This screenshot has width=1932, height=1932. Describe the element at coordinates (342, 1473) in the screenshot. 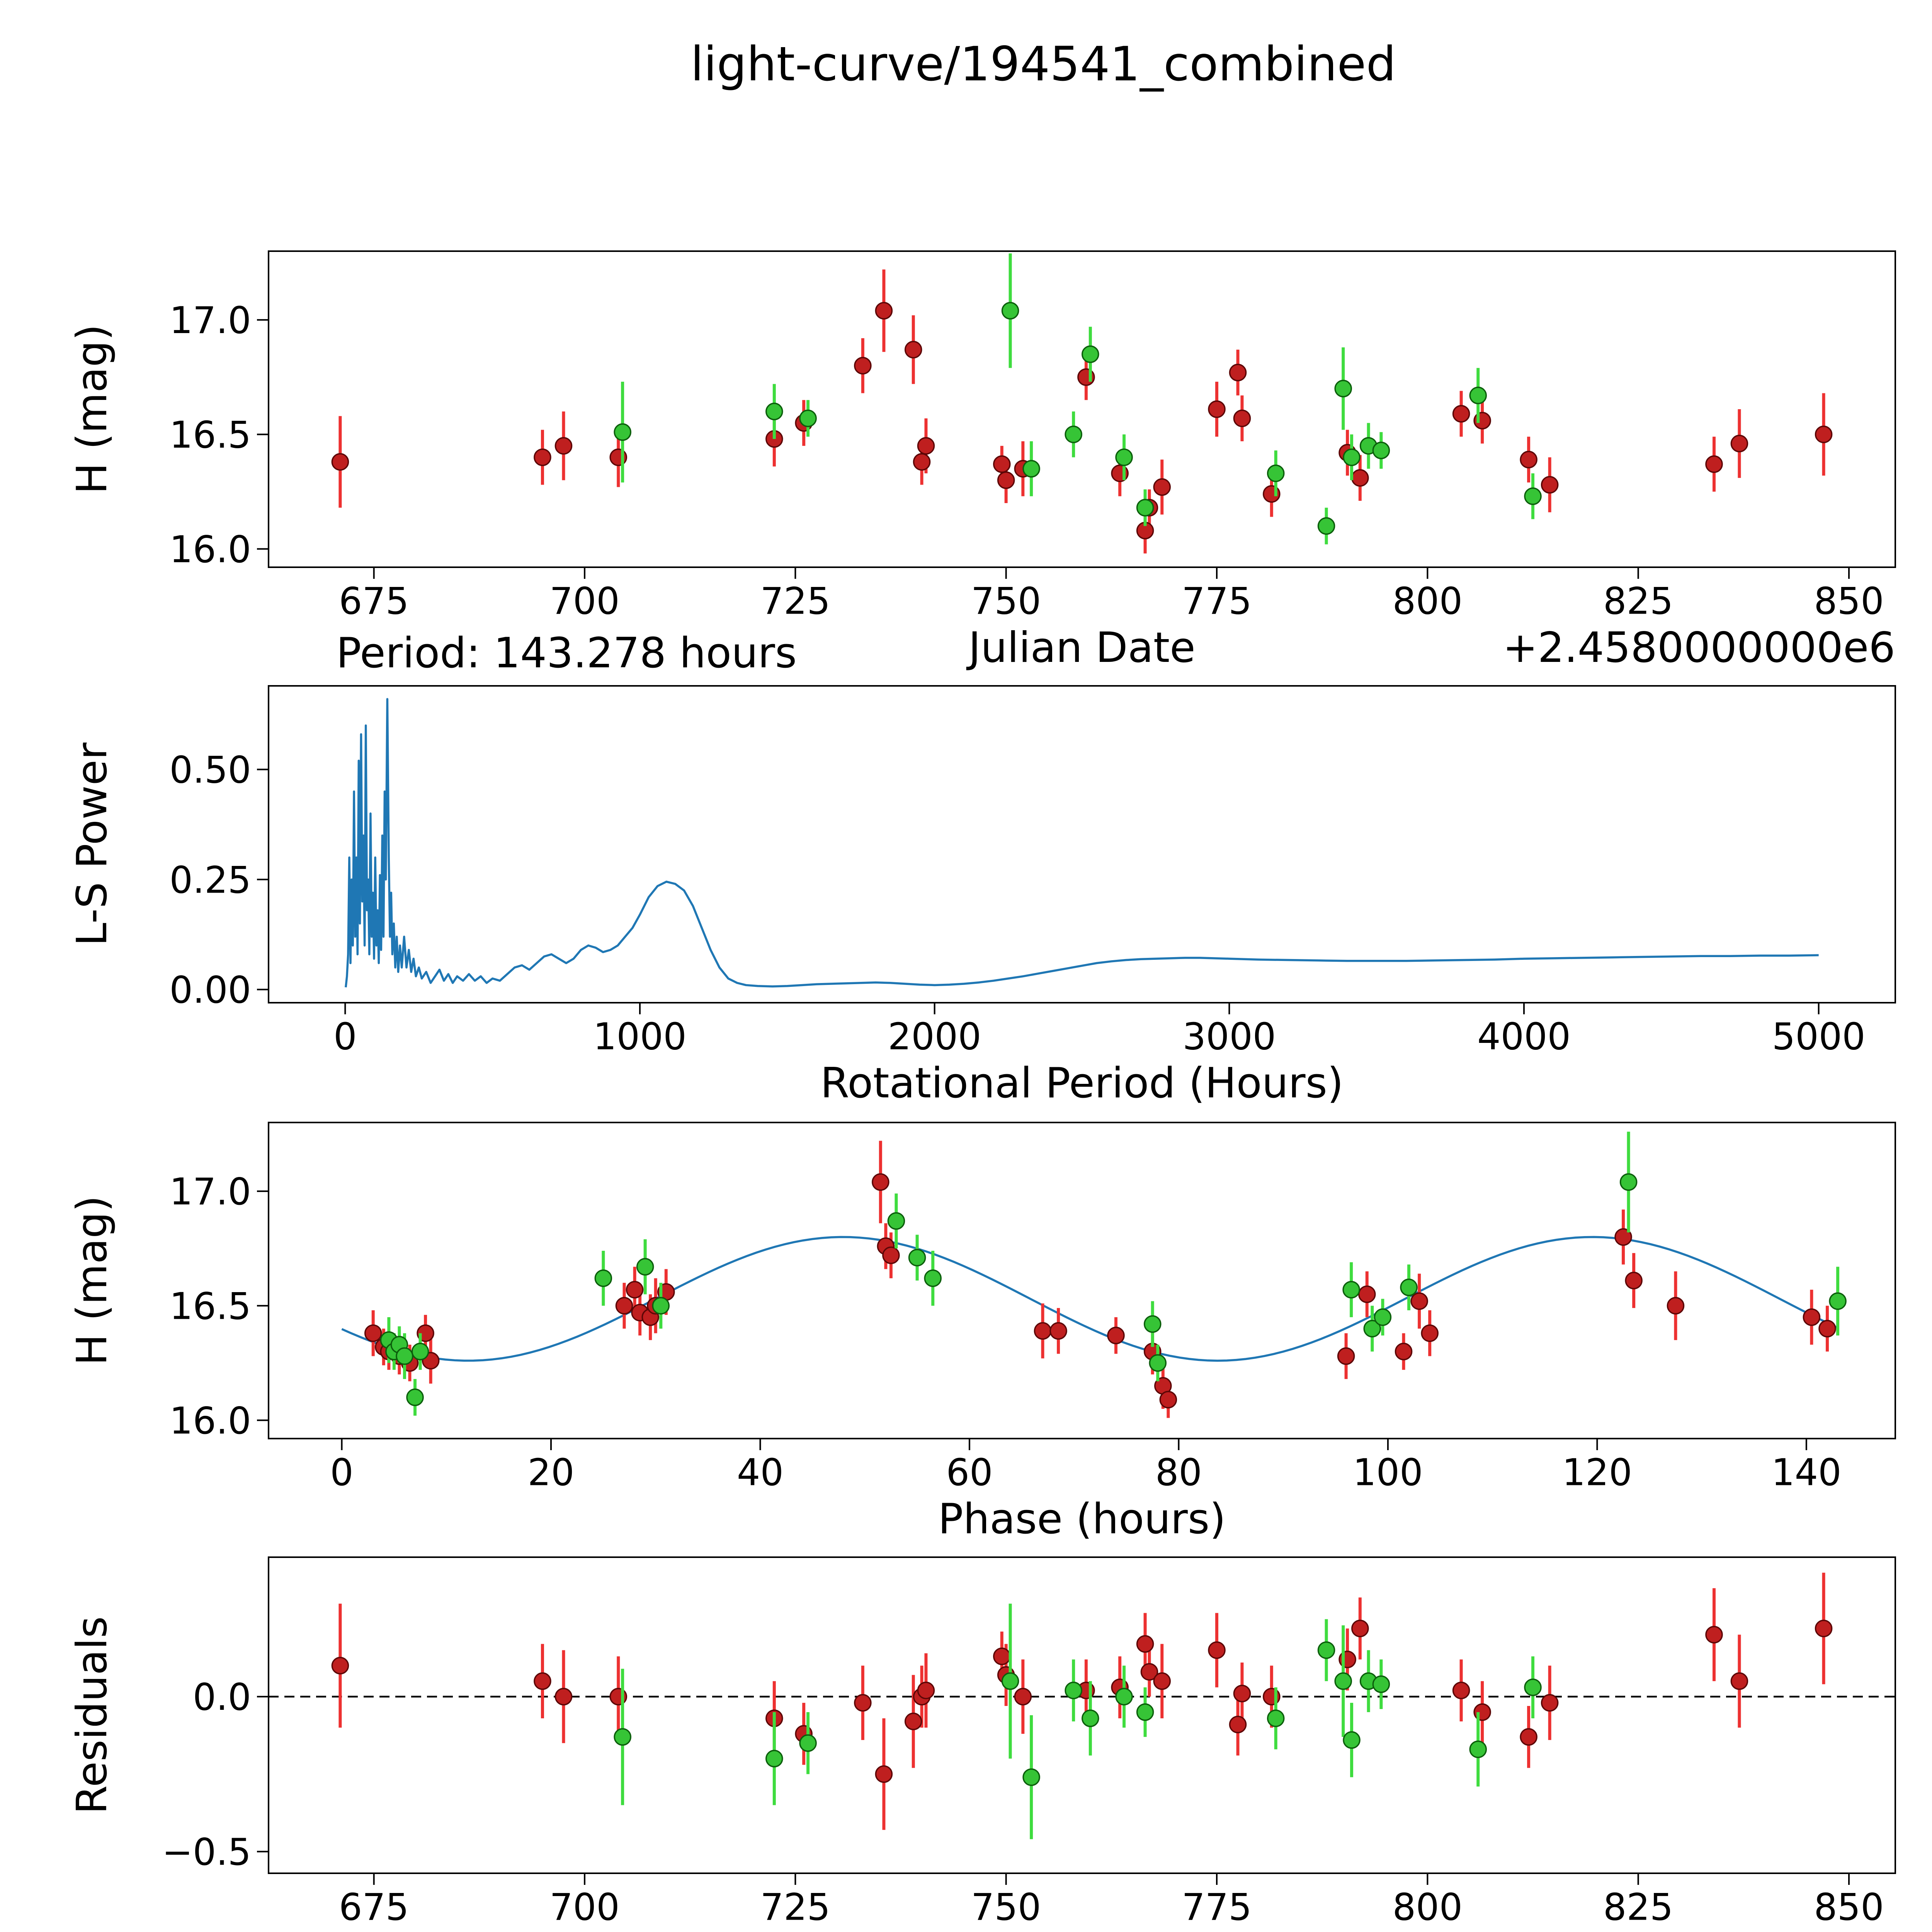

I see `x-tick-label: 0` at that location.